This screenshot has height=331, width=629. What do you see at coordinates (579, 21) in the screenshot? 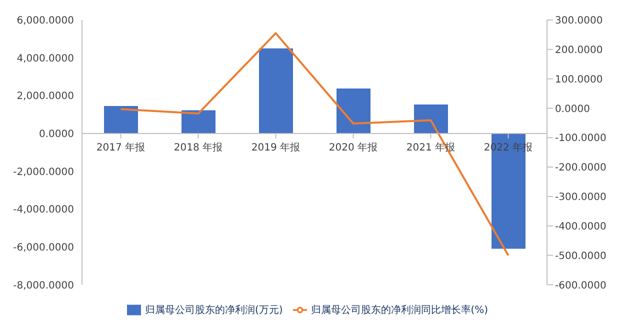
I see `y2-tick-label: 300.0000` at bounding box center [579, 21].